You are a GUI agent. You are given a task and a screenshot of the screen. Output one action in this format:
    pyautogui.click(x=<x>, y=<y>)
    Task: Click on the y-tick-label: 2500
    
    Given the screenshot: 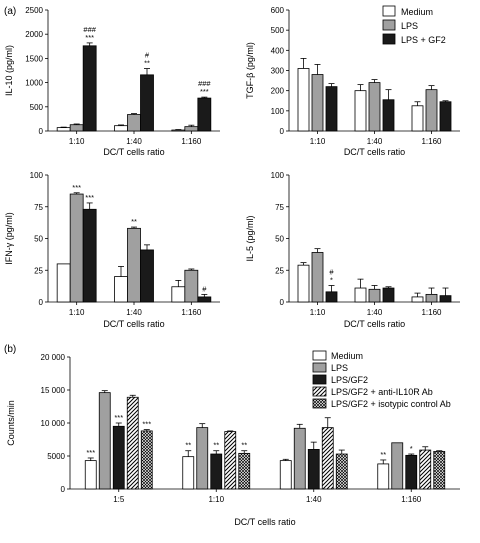 What is the action you would take?
    pyautogui.click(x=34, y=10)
    